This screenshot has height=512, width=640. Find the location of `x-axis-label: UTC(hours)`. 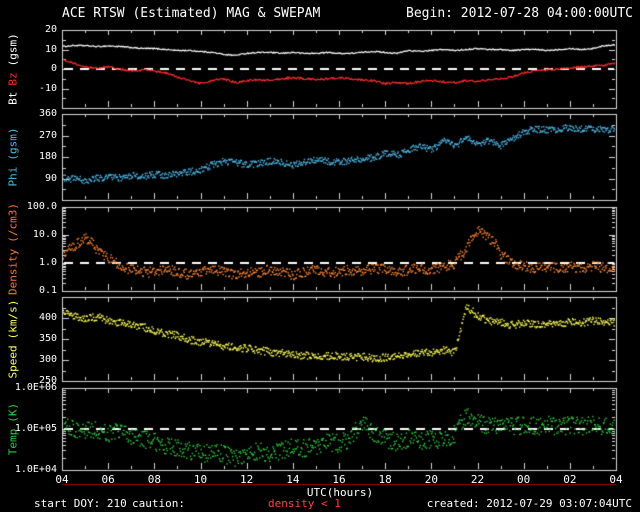

x-axis-label: UTC(hours) is located at coordinates (340, 492).